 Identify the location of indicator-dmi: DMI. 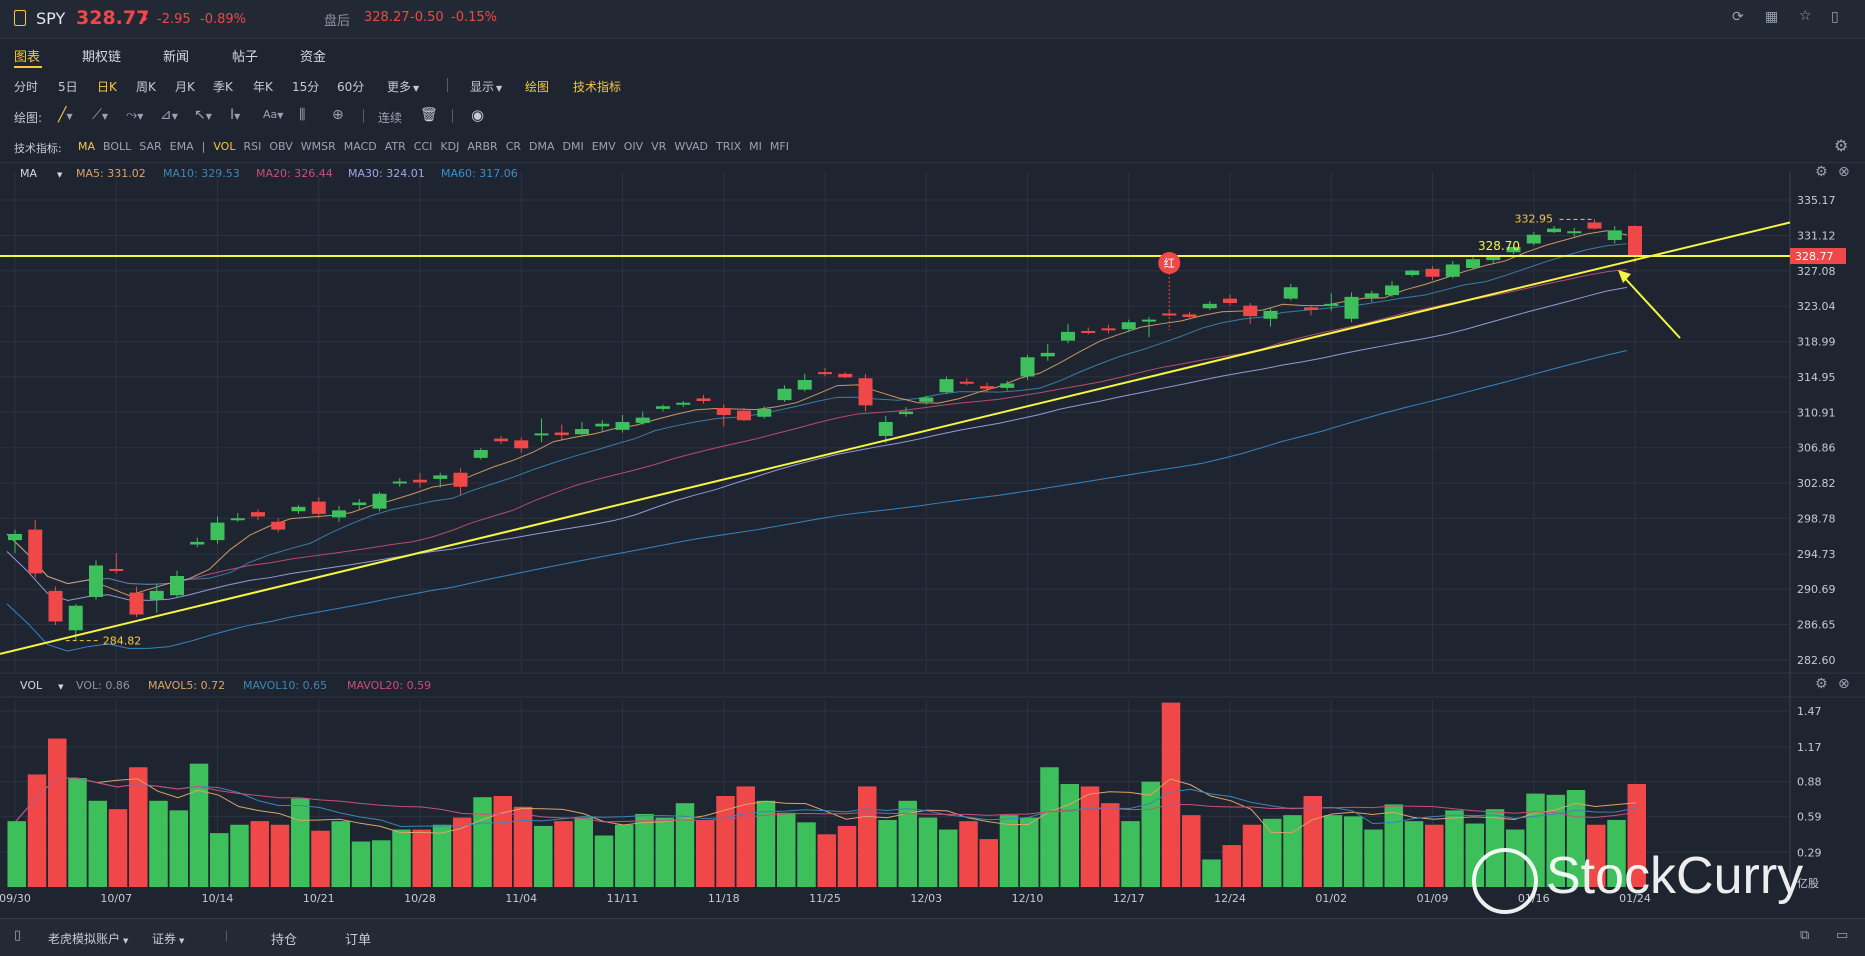
(573, 146).